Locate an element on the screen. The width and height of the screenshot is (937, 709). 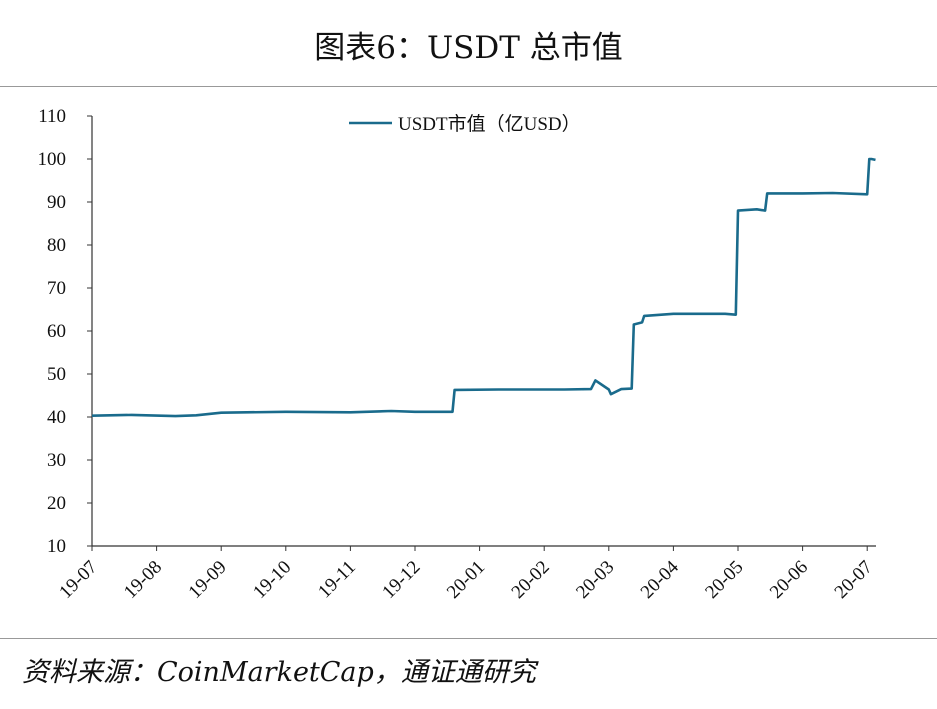
x-tick-label: 19-09 is located at coordinates (208, 580).